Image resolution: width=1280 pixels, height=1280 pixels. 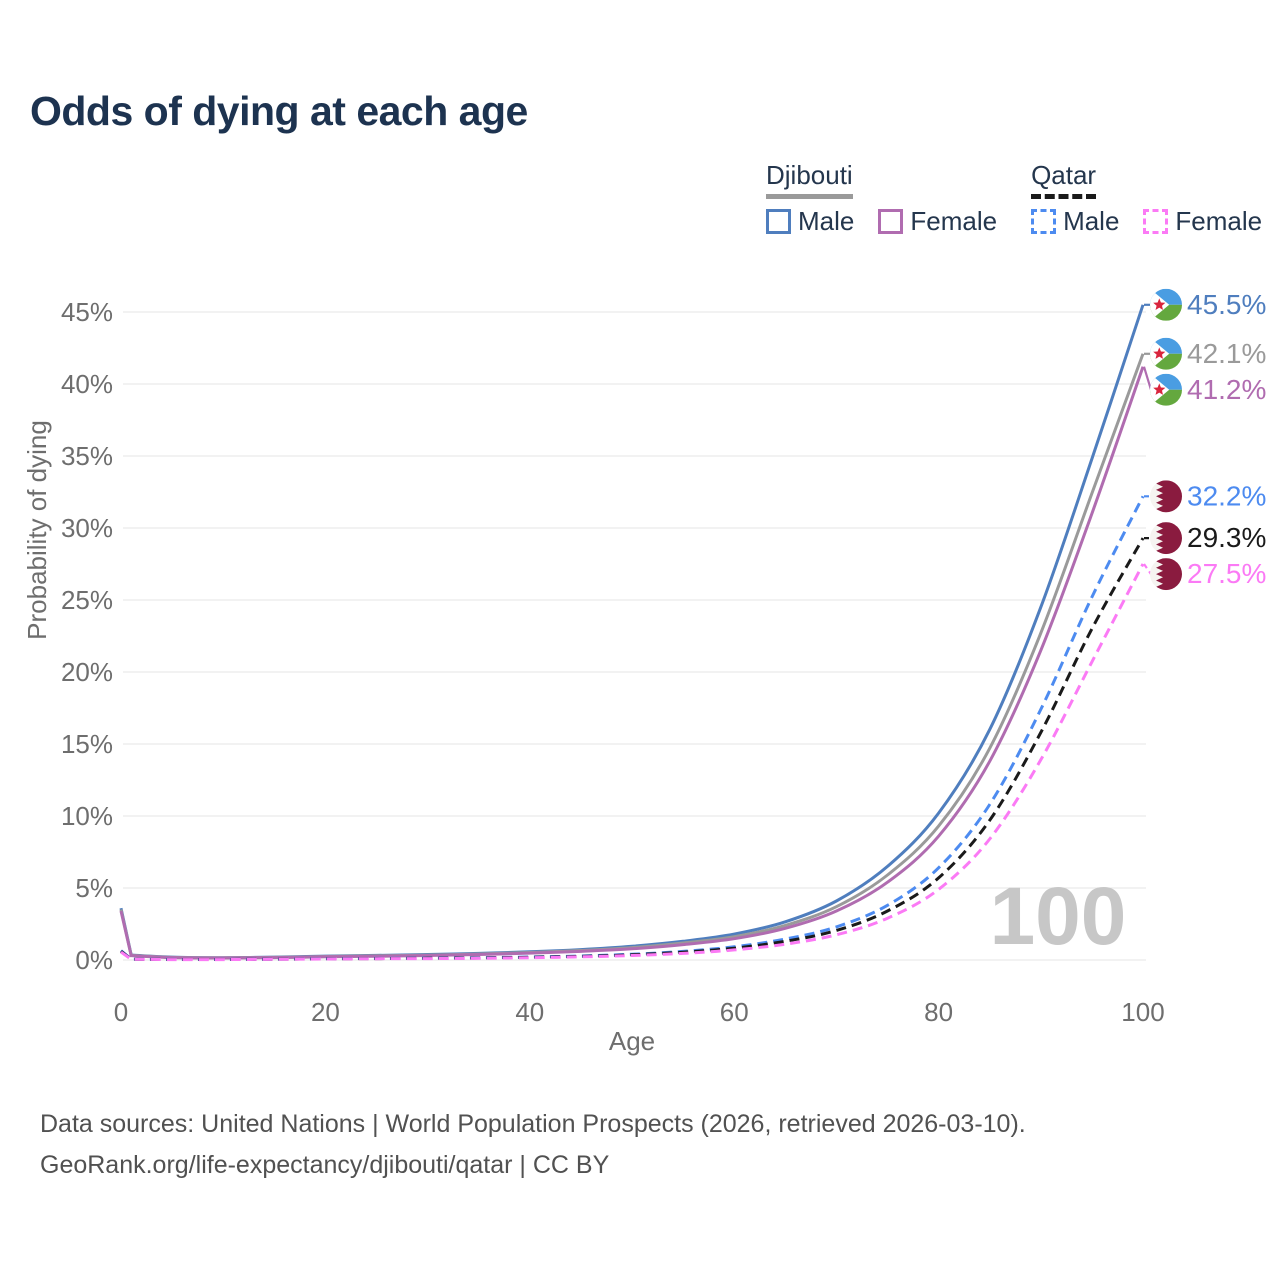 I want to click on legend-swatch-qatar-female, so click(x=1156, y=221).